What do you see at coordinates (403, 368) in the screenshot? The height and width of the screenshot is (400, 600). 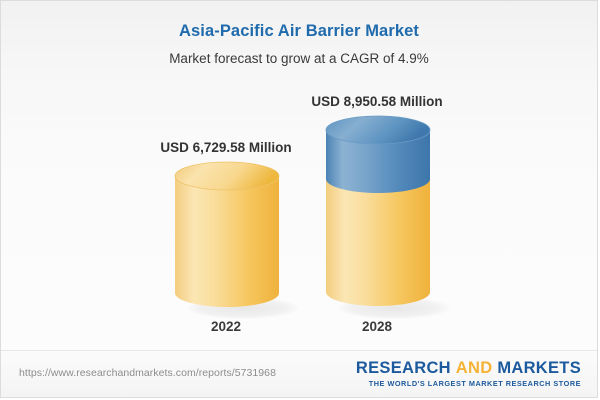 I see `logo-word-research: RESEARCH` at bounding box center [403, 368].